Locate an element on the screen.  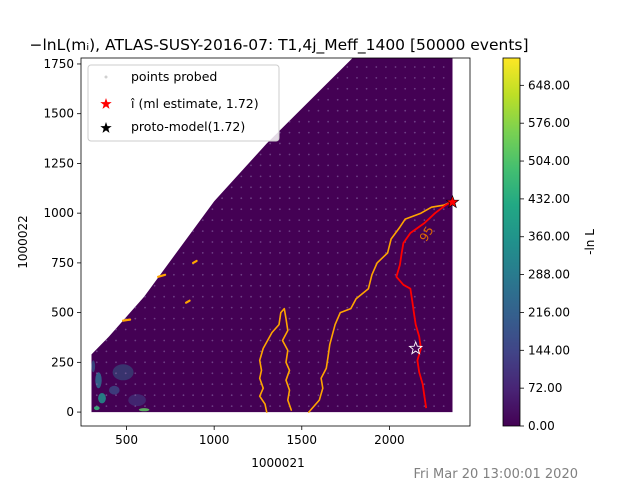
low-likelihood-patch is located at coordinates (97, 408).